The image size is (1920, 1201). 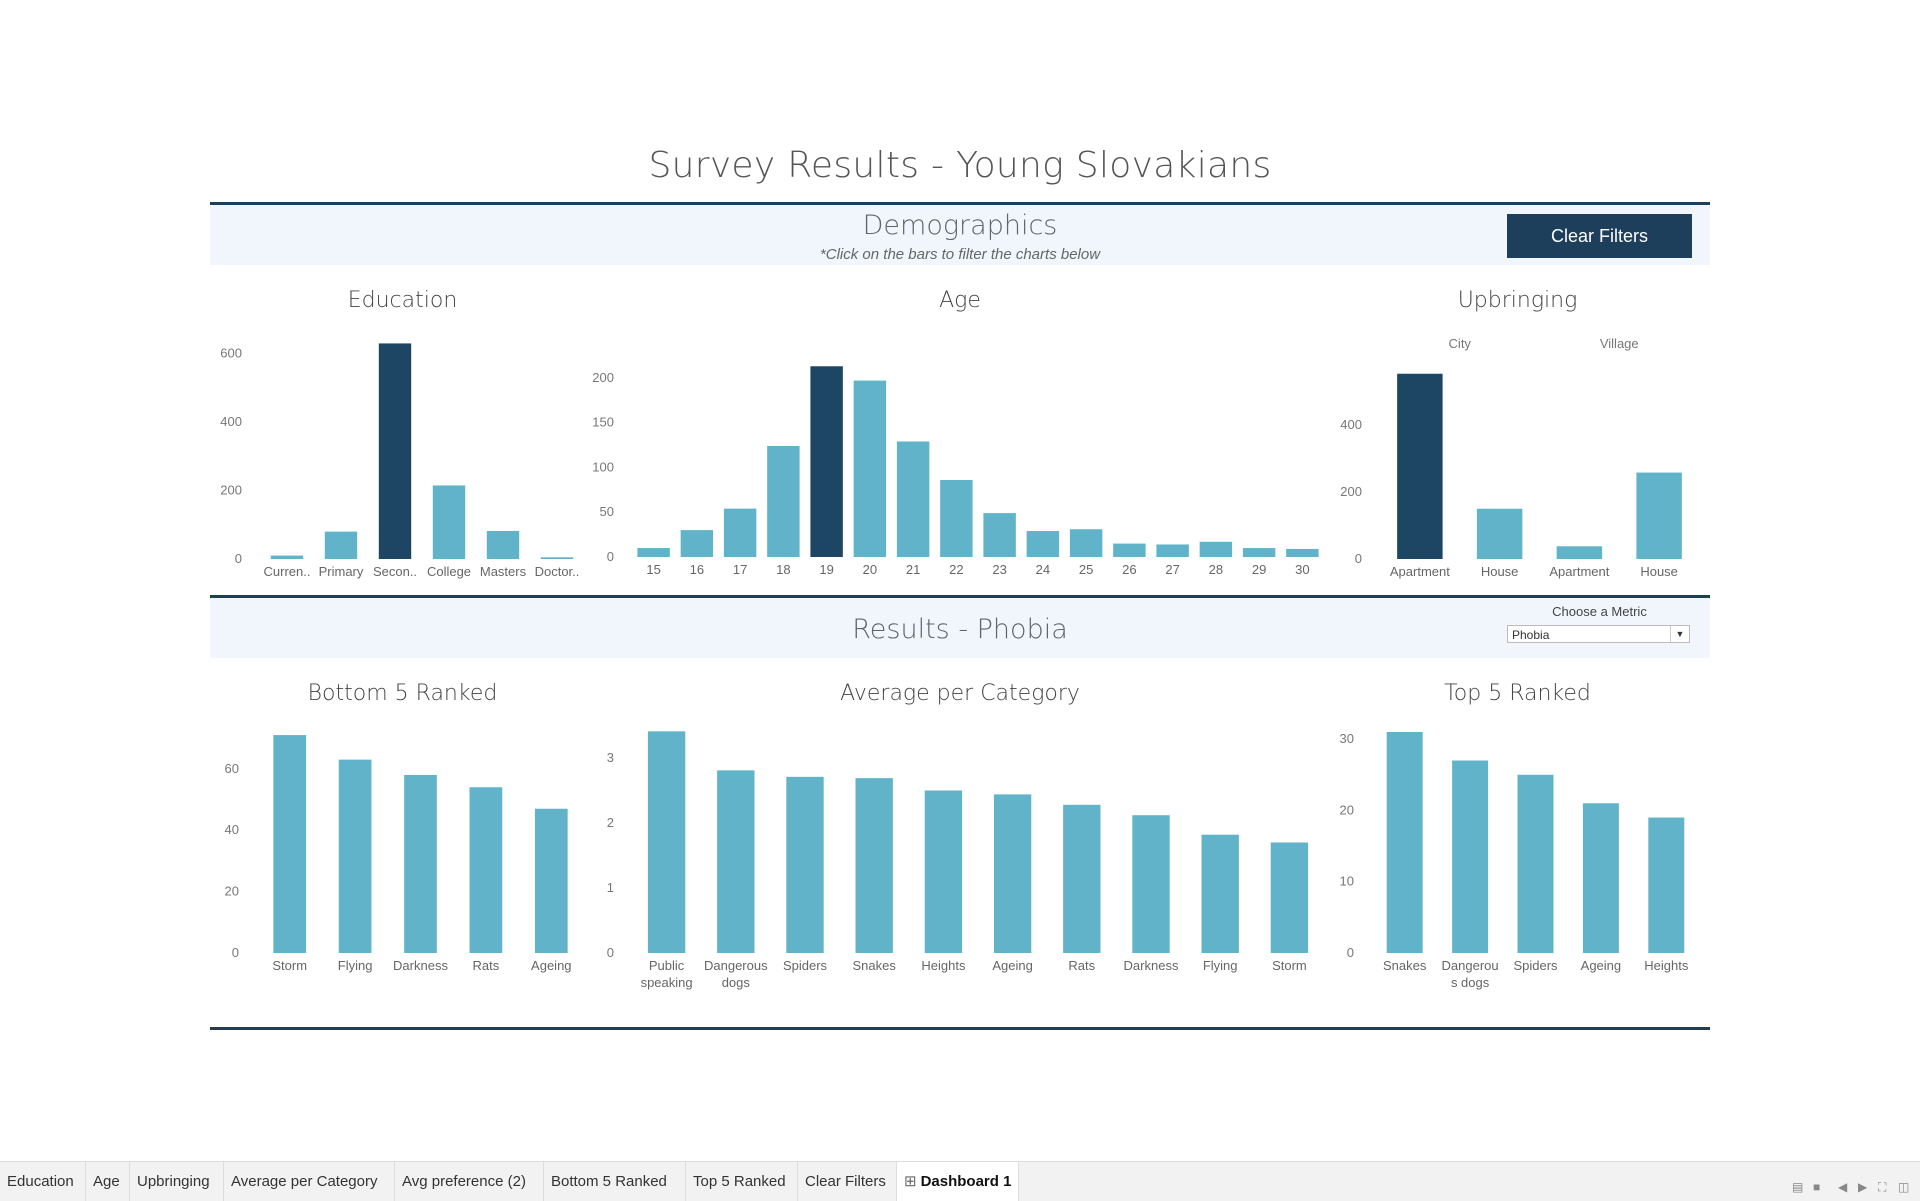 I want to click on sheet-tab: Avg preference (2), so click(x=469, y=1181).